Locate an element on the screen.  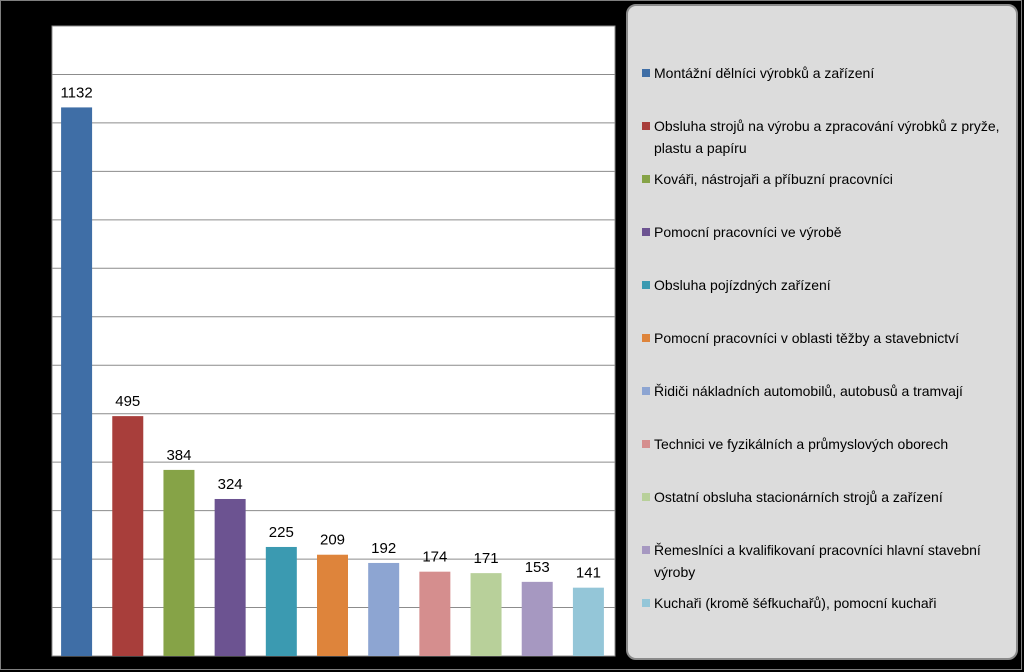
data-label: 171 is located at coordinates (486, 558).